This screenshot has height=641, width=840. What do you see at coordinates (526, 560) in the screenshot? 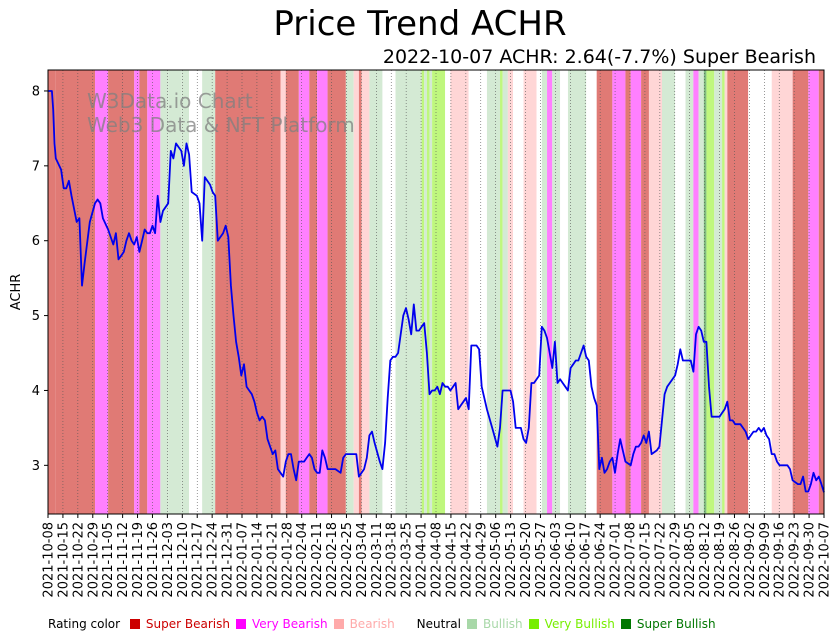
I see `x-tick-label: 2022-05-20` at bounding box center [526, 560].